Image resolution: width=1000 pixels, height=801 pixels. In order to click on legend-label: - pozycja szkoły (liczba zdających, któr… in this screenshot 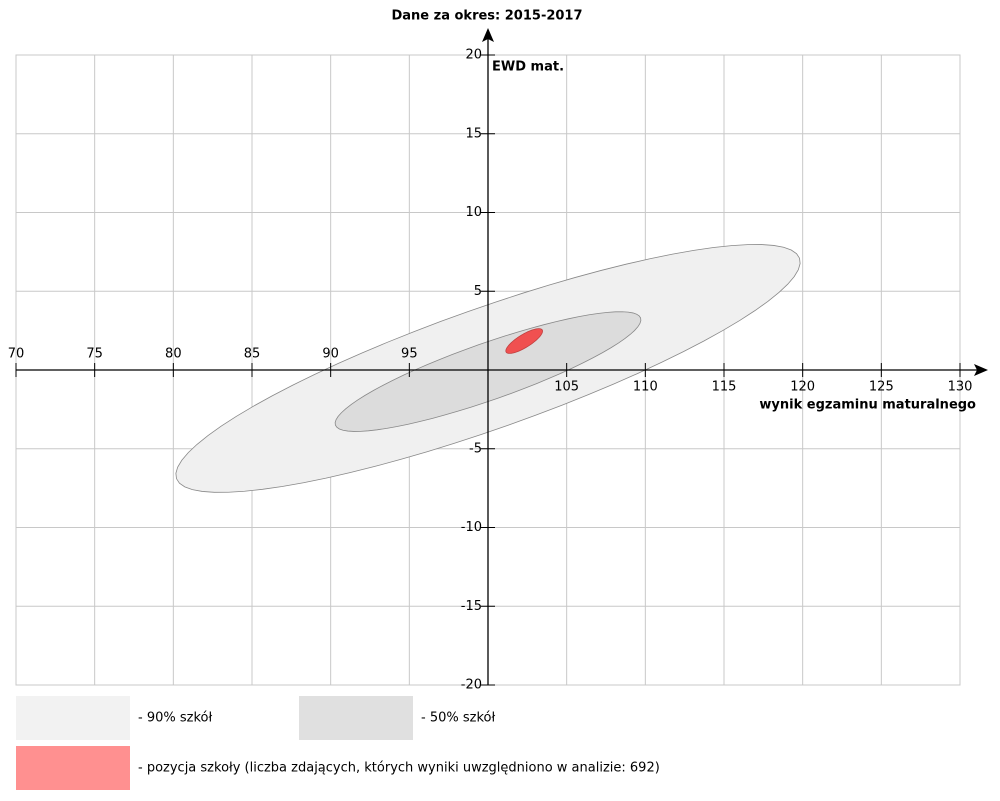, I will do `click(399, 768)`.